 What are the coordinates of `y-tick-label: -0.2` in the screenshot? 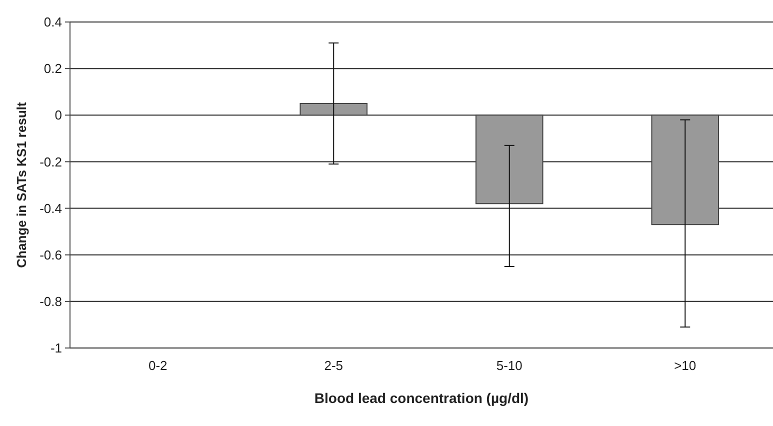 It's located at (51, 162).